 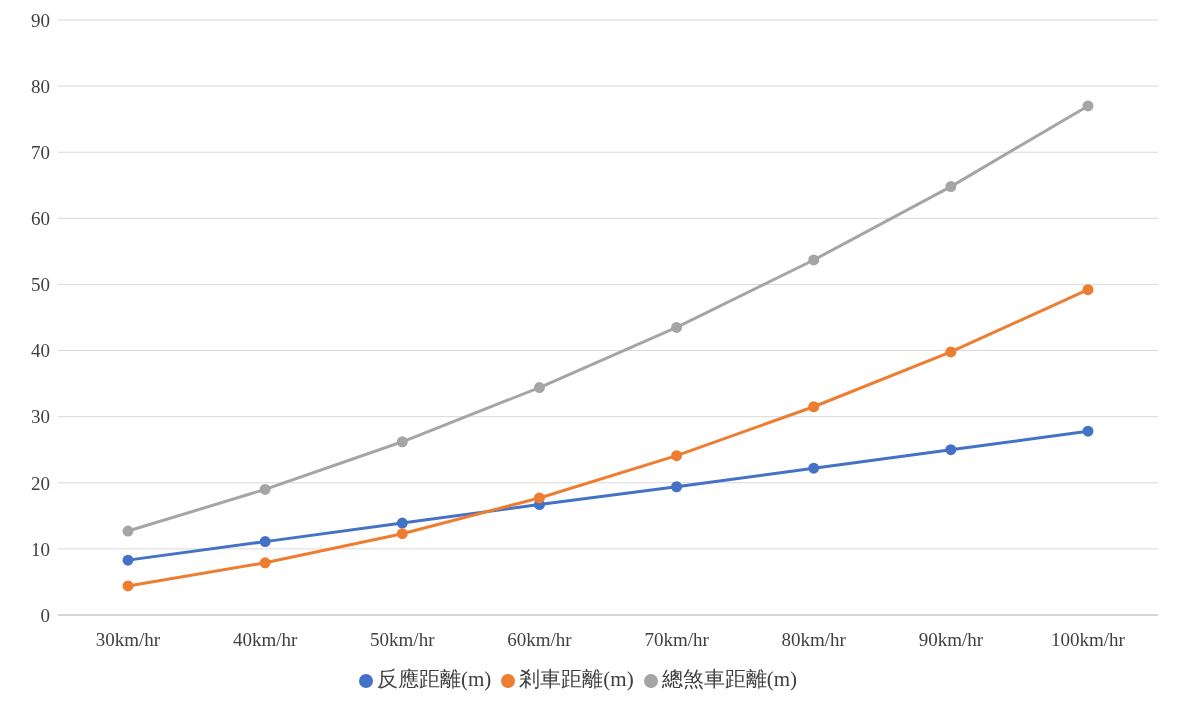 I want to click on legend-label: 剎車距離(m), so click(x=576, y=679).